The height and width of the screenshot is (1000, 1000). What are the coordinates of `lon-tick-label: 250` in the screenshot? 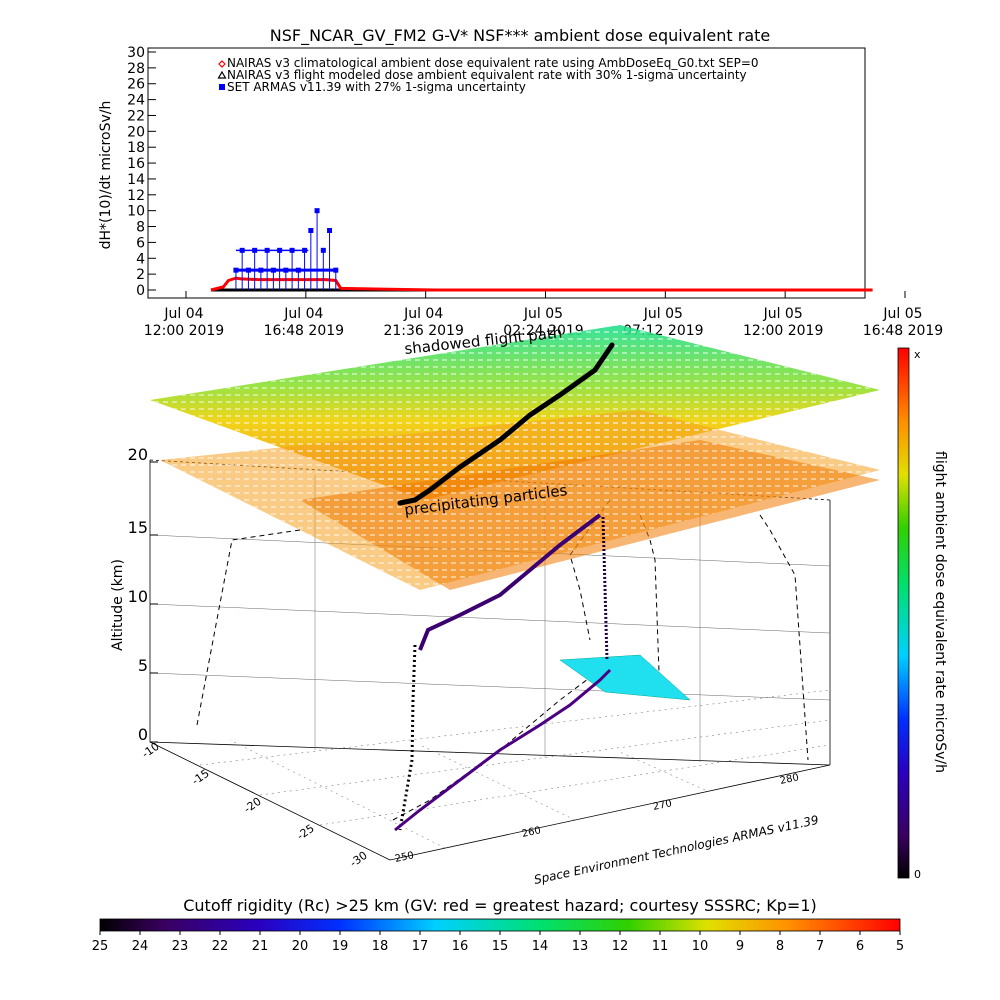 It's located at (404, 857).